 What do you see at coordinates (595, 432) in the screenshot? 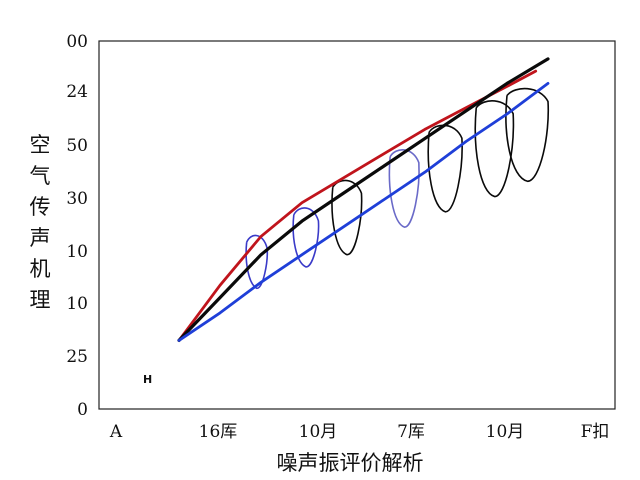
I see `x-tick-label: F扣` at bounding box center [595, 432].